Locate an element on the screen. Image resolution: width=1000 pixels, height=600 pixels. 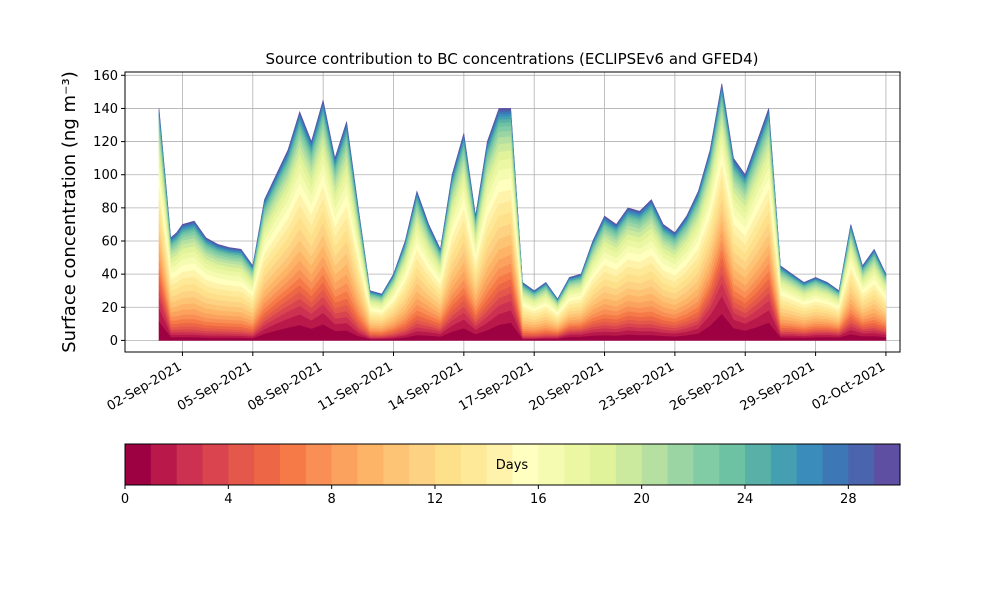
y-tick-label: 80 is located at coordinates (109, 208).